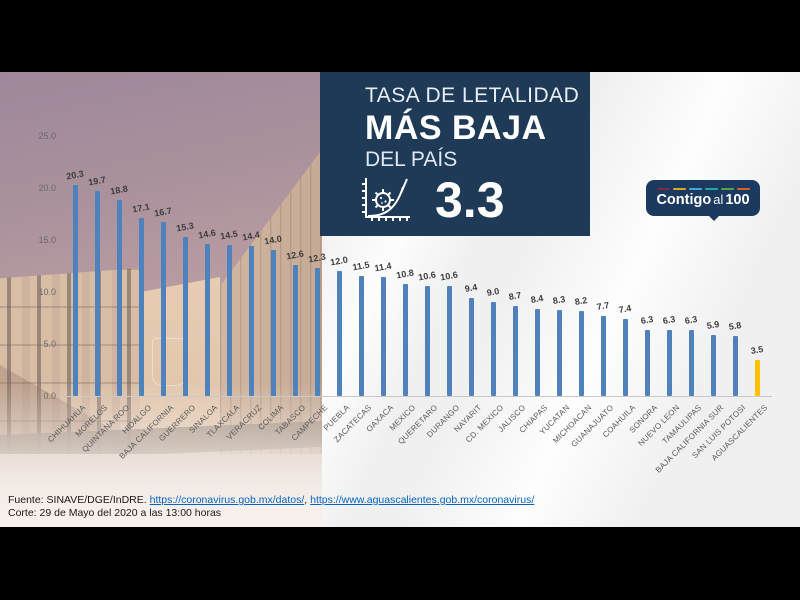 This screenshot has height=600, width=800. What do you see at coordinates (141, 307) in the screenshot?
I see `bar-hidalgo` at bounding box center [141, 307].